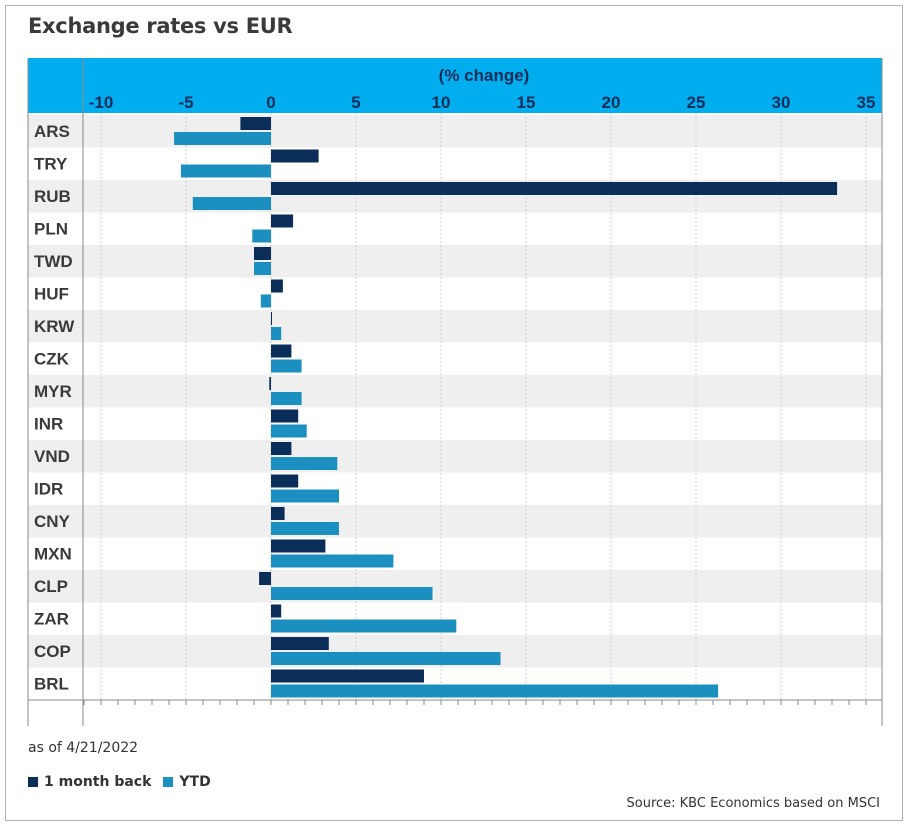 The image size is (910, 828). I want to click on x-tick-label: 35, so click(866, 102).